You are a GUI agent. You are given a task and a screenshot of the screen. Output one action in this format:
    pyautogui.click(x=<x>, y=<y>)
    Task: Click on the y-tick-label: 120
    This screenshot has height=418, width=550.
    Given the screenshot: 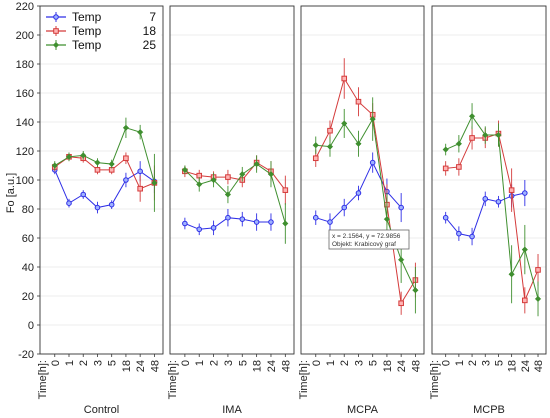 What is the action you would take?
    pyautogui.click(x=25, y=152)
    